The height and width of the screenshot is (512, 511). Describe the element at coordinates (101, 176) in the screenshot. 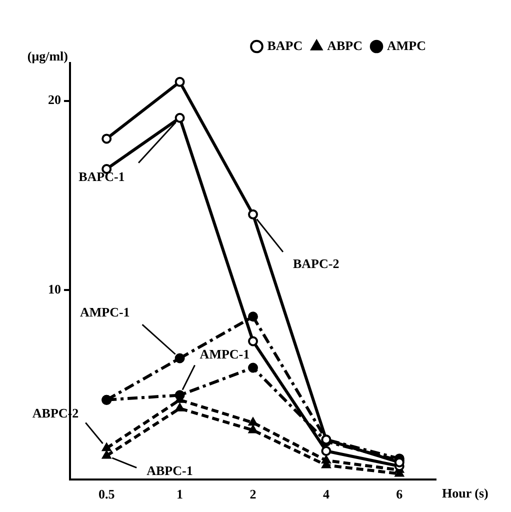

I see `annotation: BAPC-1` at that location.